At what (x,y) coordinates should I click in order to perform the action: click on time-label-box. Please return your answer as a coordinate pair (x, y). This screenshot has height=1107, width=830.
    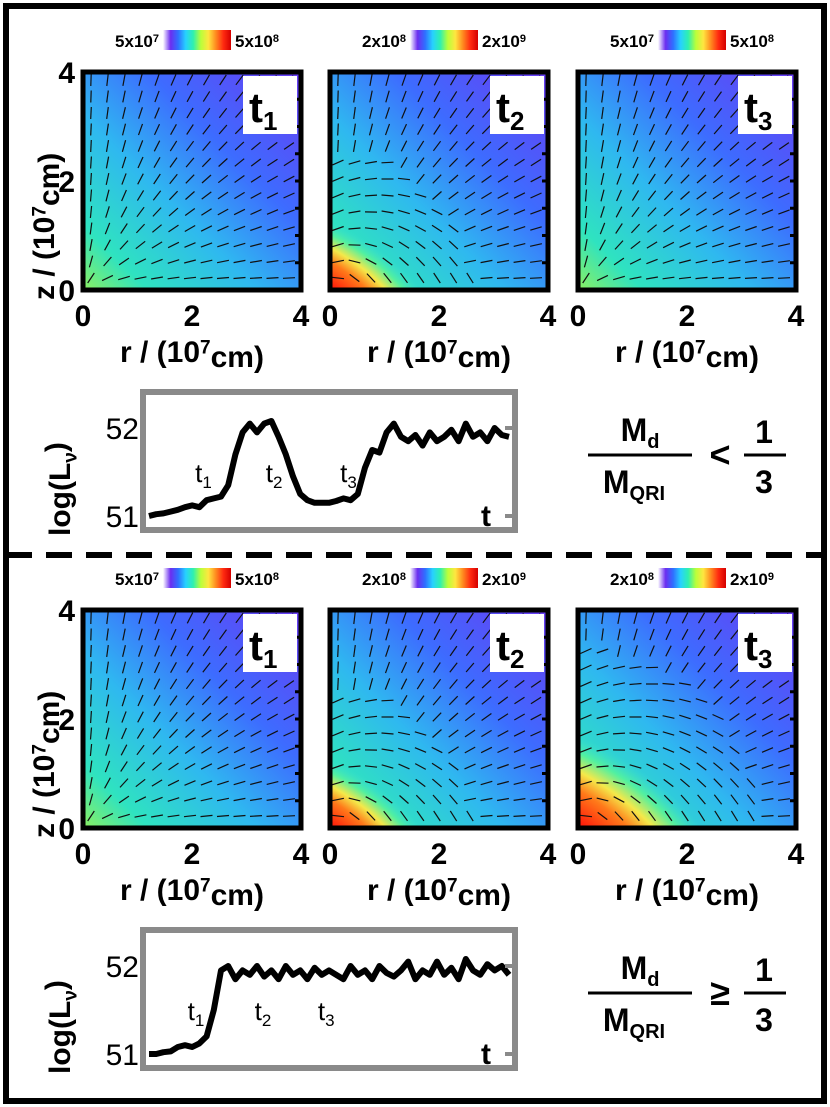
    Looking at the image, I should click on (517, 643).